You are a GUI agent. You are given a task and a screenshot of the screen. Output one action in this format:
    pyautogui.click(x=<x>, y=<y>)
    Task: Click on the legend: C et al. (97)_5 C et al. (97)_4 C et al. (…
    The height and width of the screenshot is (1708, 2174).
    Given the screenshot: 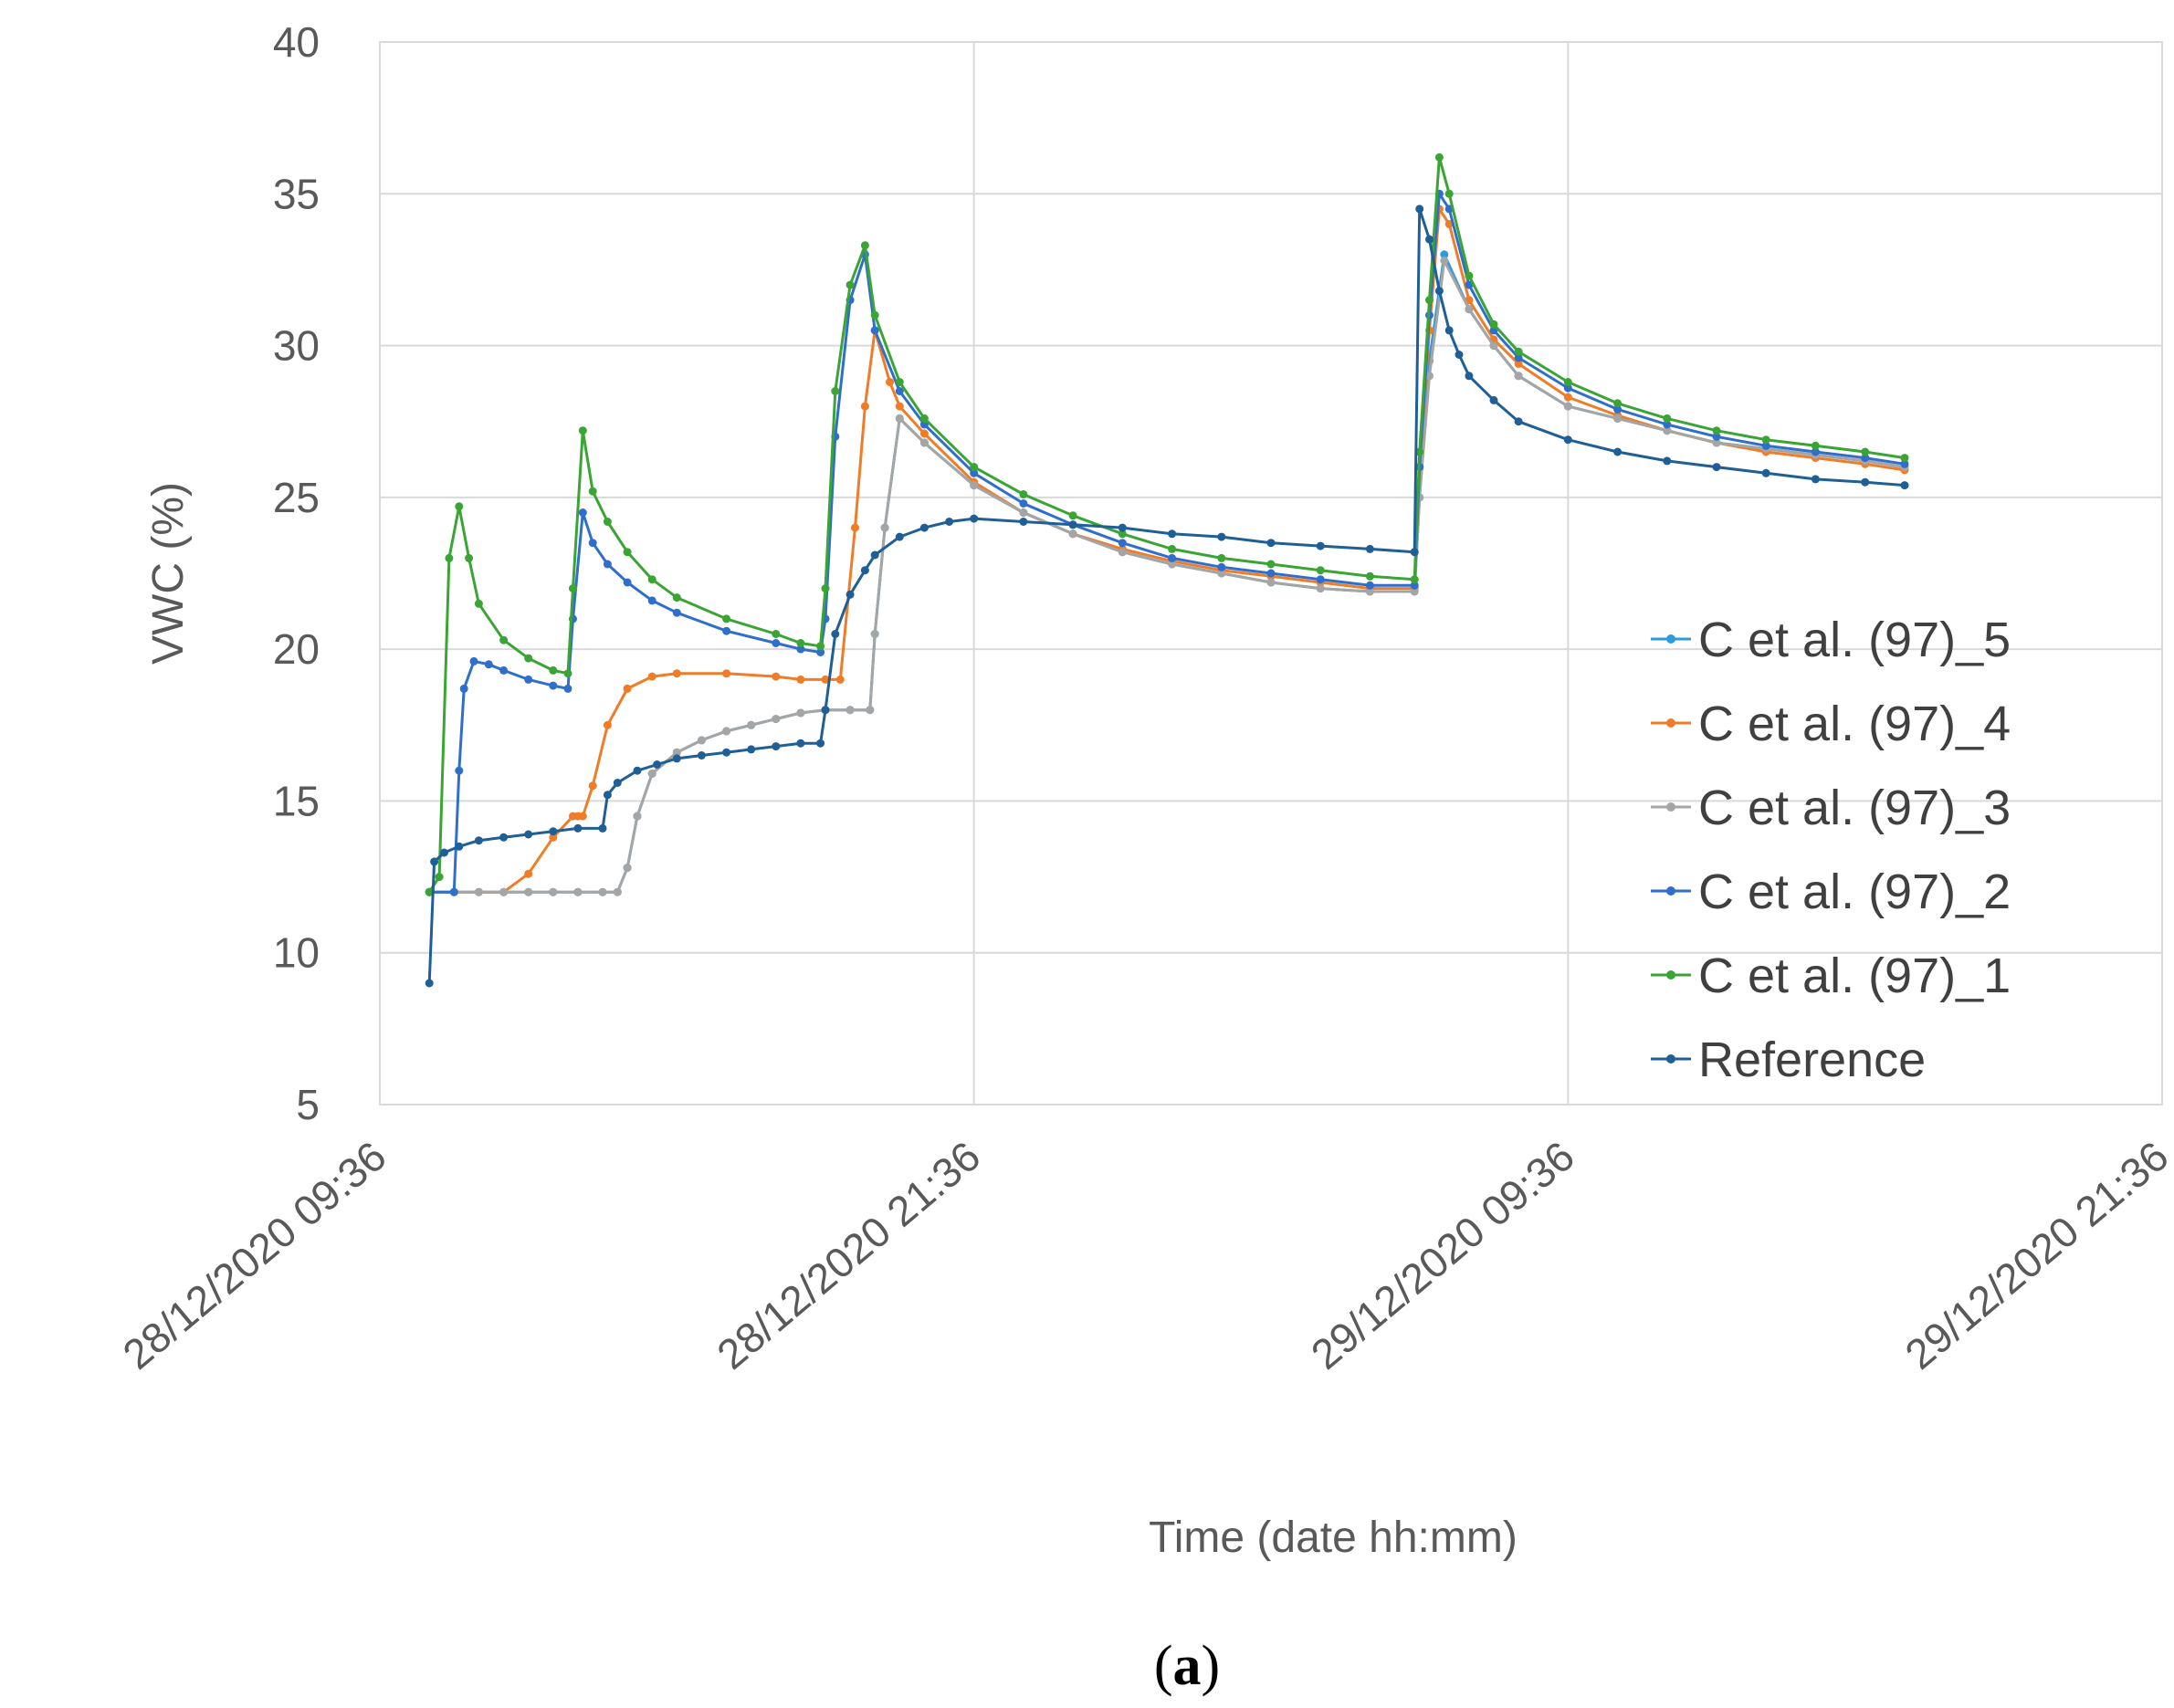 What is the action you would take?
    pyautogui.click(x=1831, y=850)
    